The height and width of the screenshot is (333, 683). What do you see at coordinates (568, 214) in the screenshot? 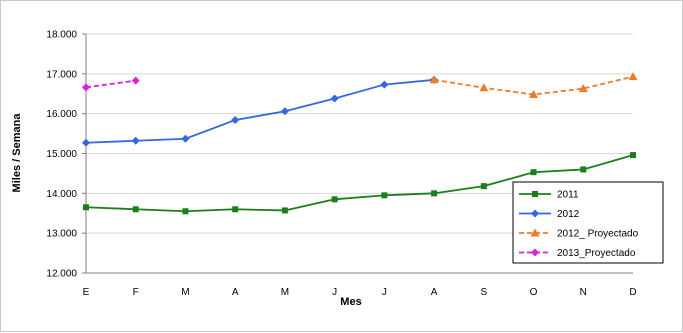
I see `legend-label: 2012` at bounding box center [568, 214].